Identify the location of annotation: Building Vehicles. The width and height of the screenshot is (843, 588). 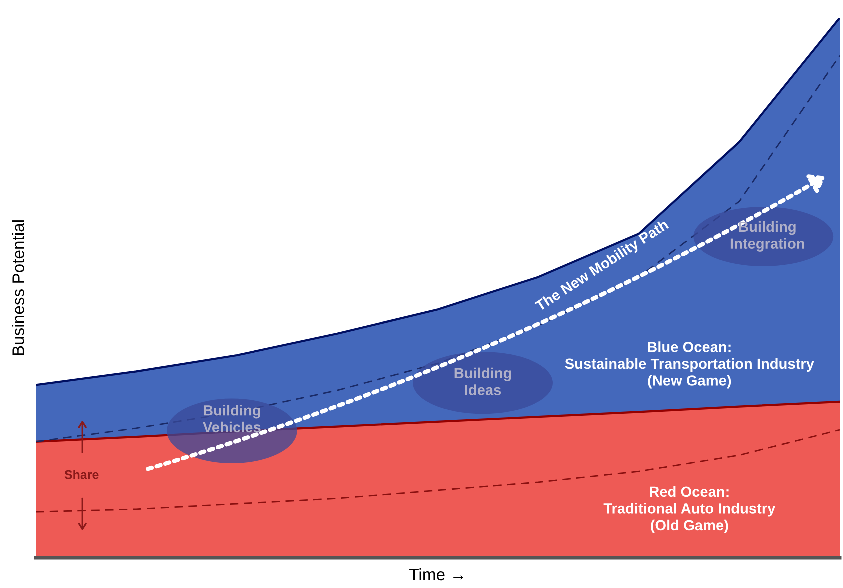
(232, 419).